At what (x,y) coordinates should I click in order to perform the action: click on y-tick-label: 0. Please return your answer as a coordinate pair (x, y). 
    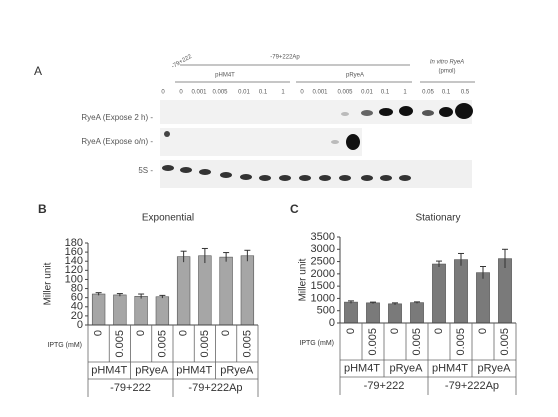
    Looking at the image, I should click on (332, 323).